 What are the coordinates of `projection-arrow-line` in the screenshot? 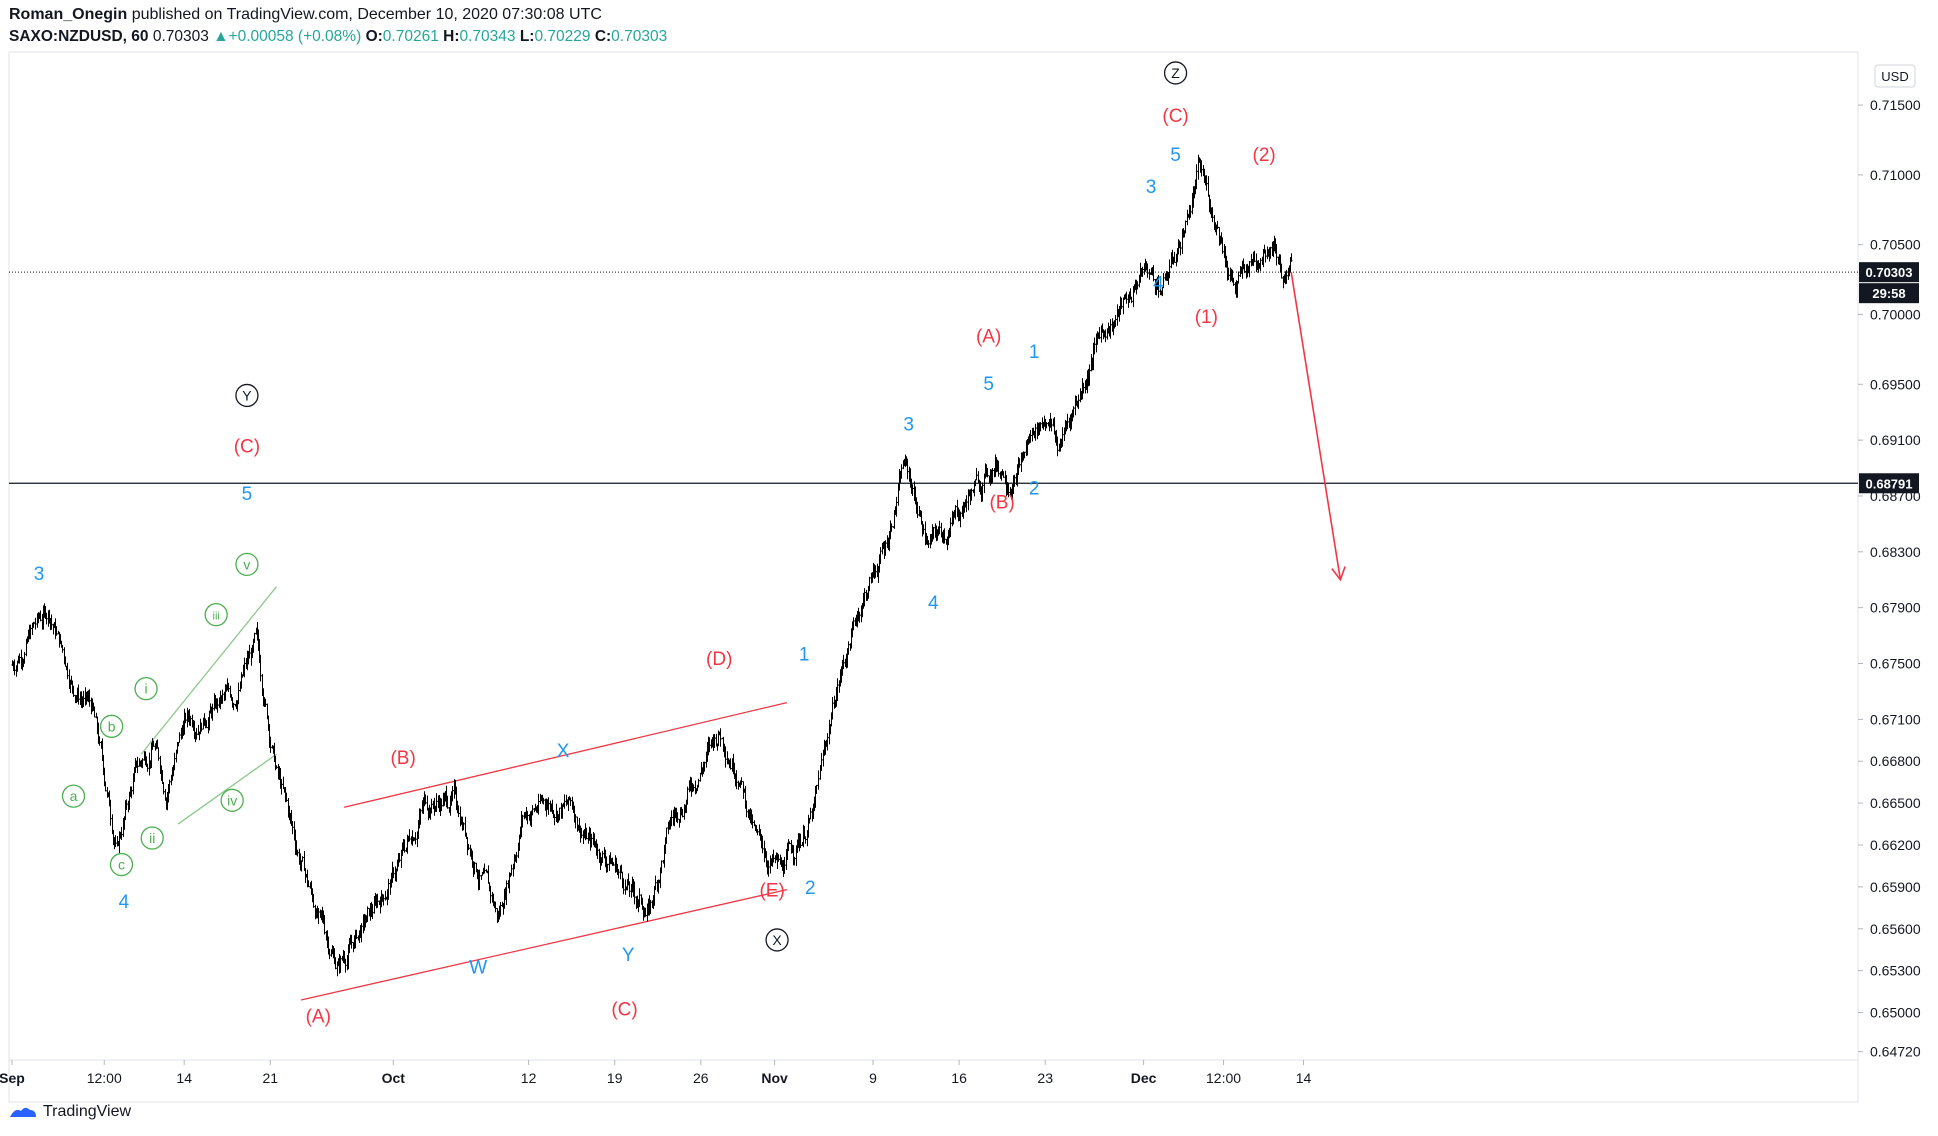 It's located at (1316, 426).